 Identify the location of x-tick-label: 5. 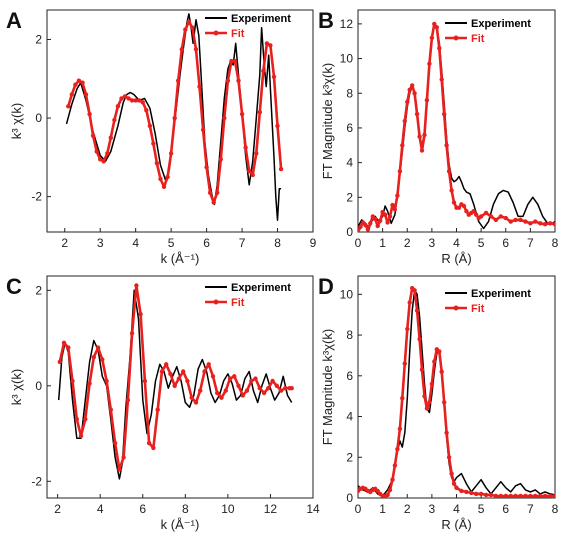
(481, 243).